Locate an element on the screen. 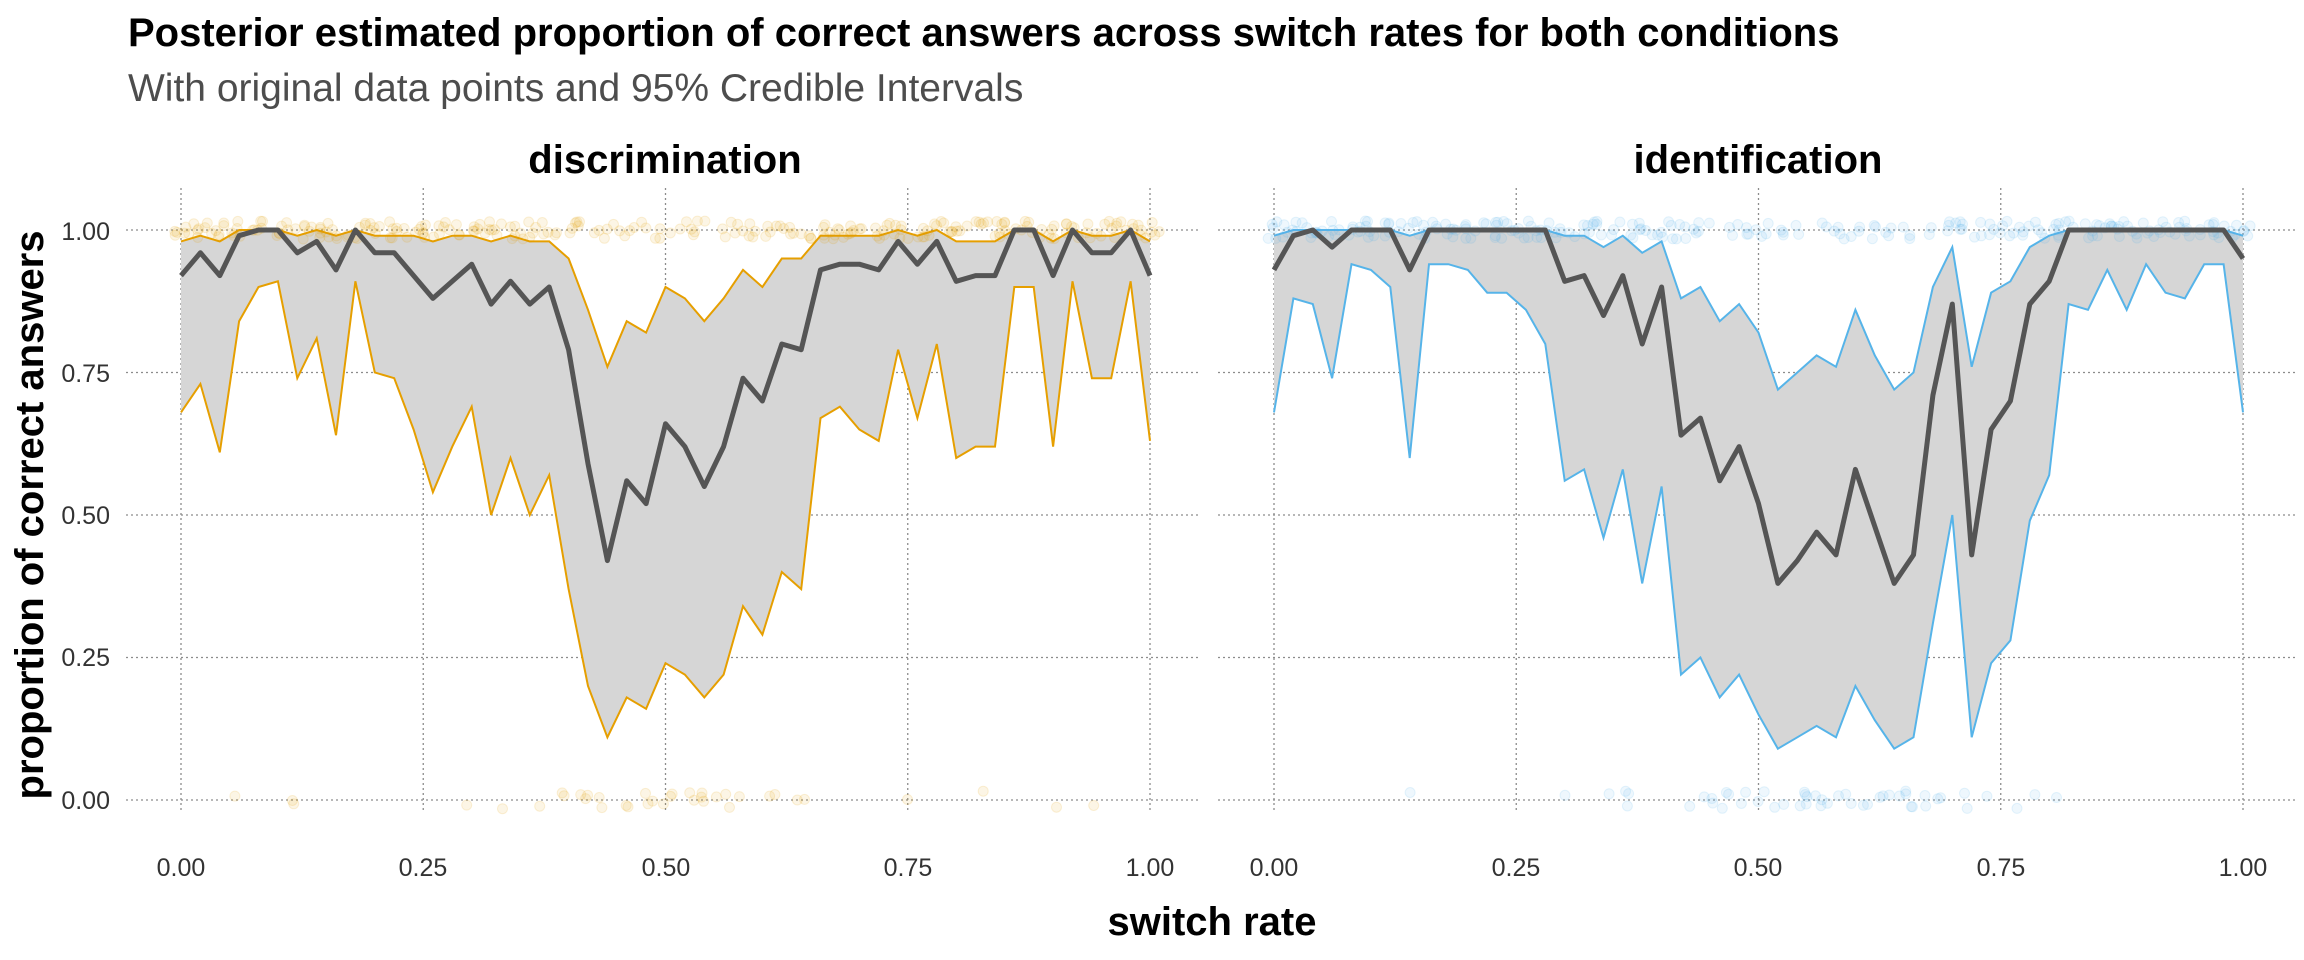 This screenshot has height=960, width=2304. panel-title-identification: identification is located at coordinates (1758, 160).